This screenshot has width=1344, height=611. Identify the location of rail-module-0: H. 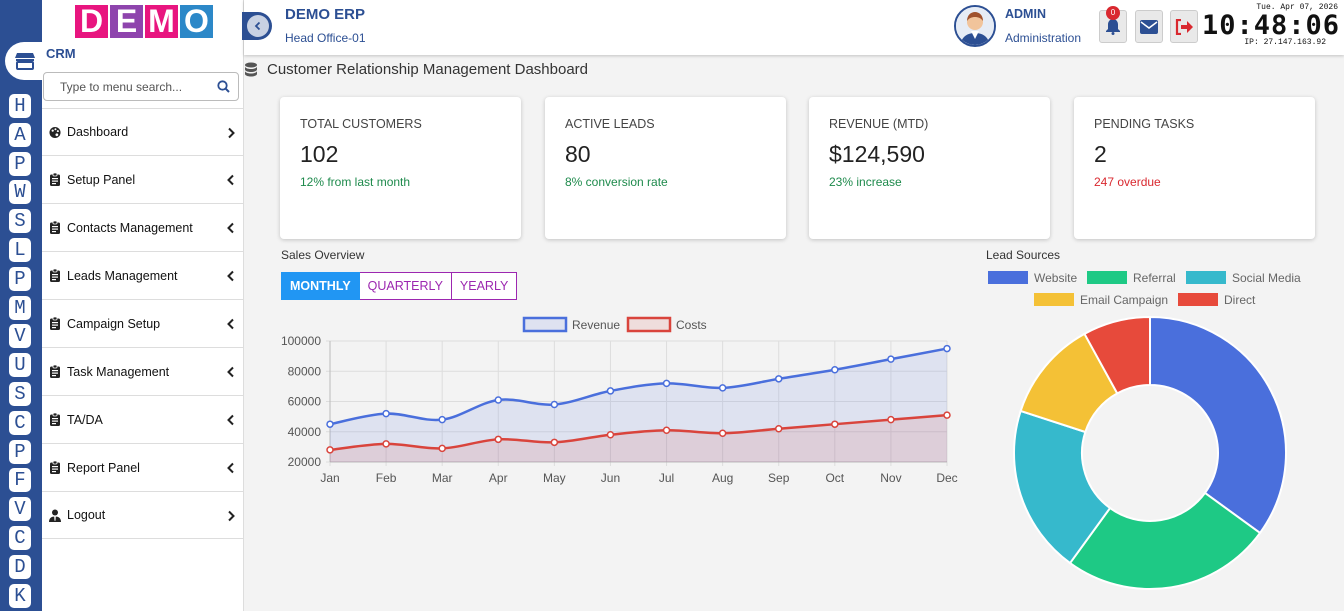
(20, 106).